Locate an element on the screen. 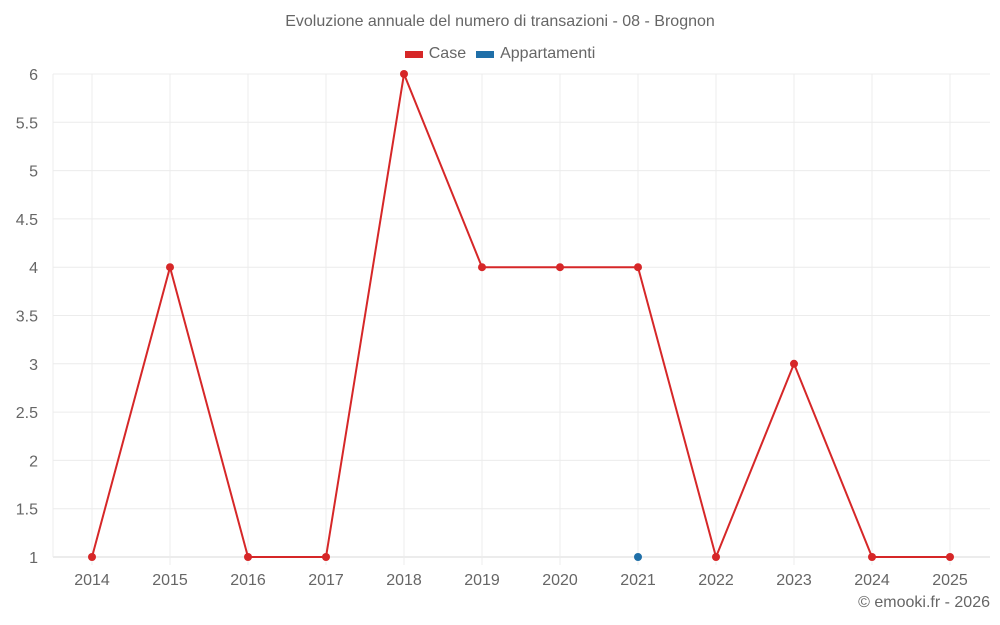  y-tick-label: 6 is located at coordinates (33, 75).